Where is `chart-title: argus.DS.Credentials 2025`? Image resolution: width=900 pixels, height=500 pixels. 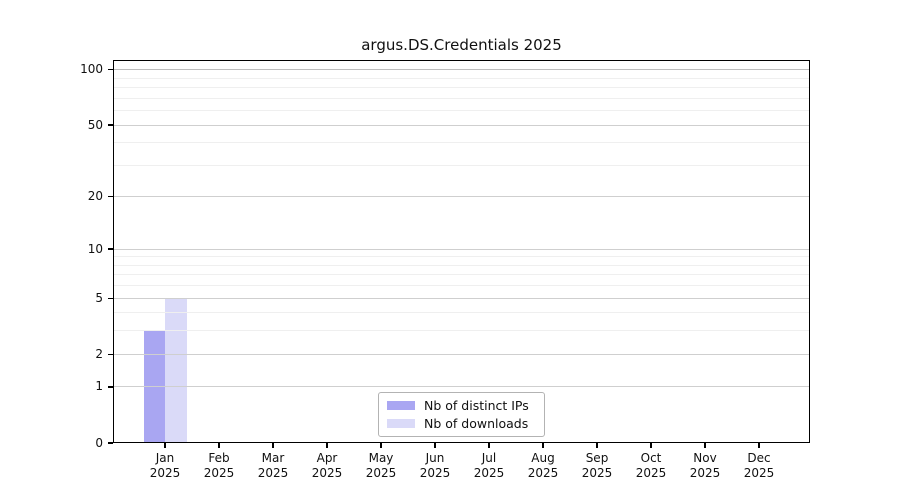
chart-title: argus.DS.Credentials 2025 is located at coordinates (461, 45).